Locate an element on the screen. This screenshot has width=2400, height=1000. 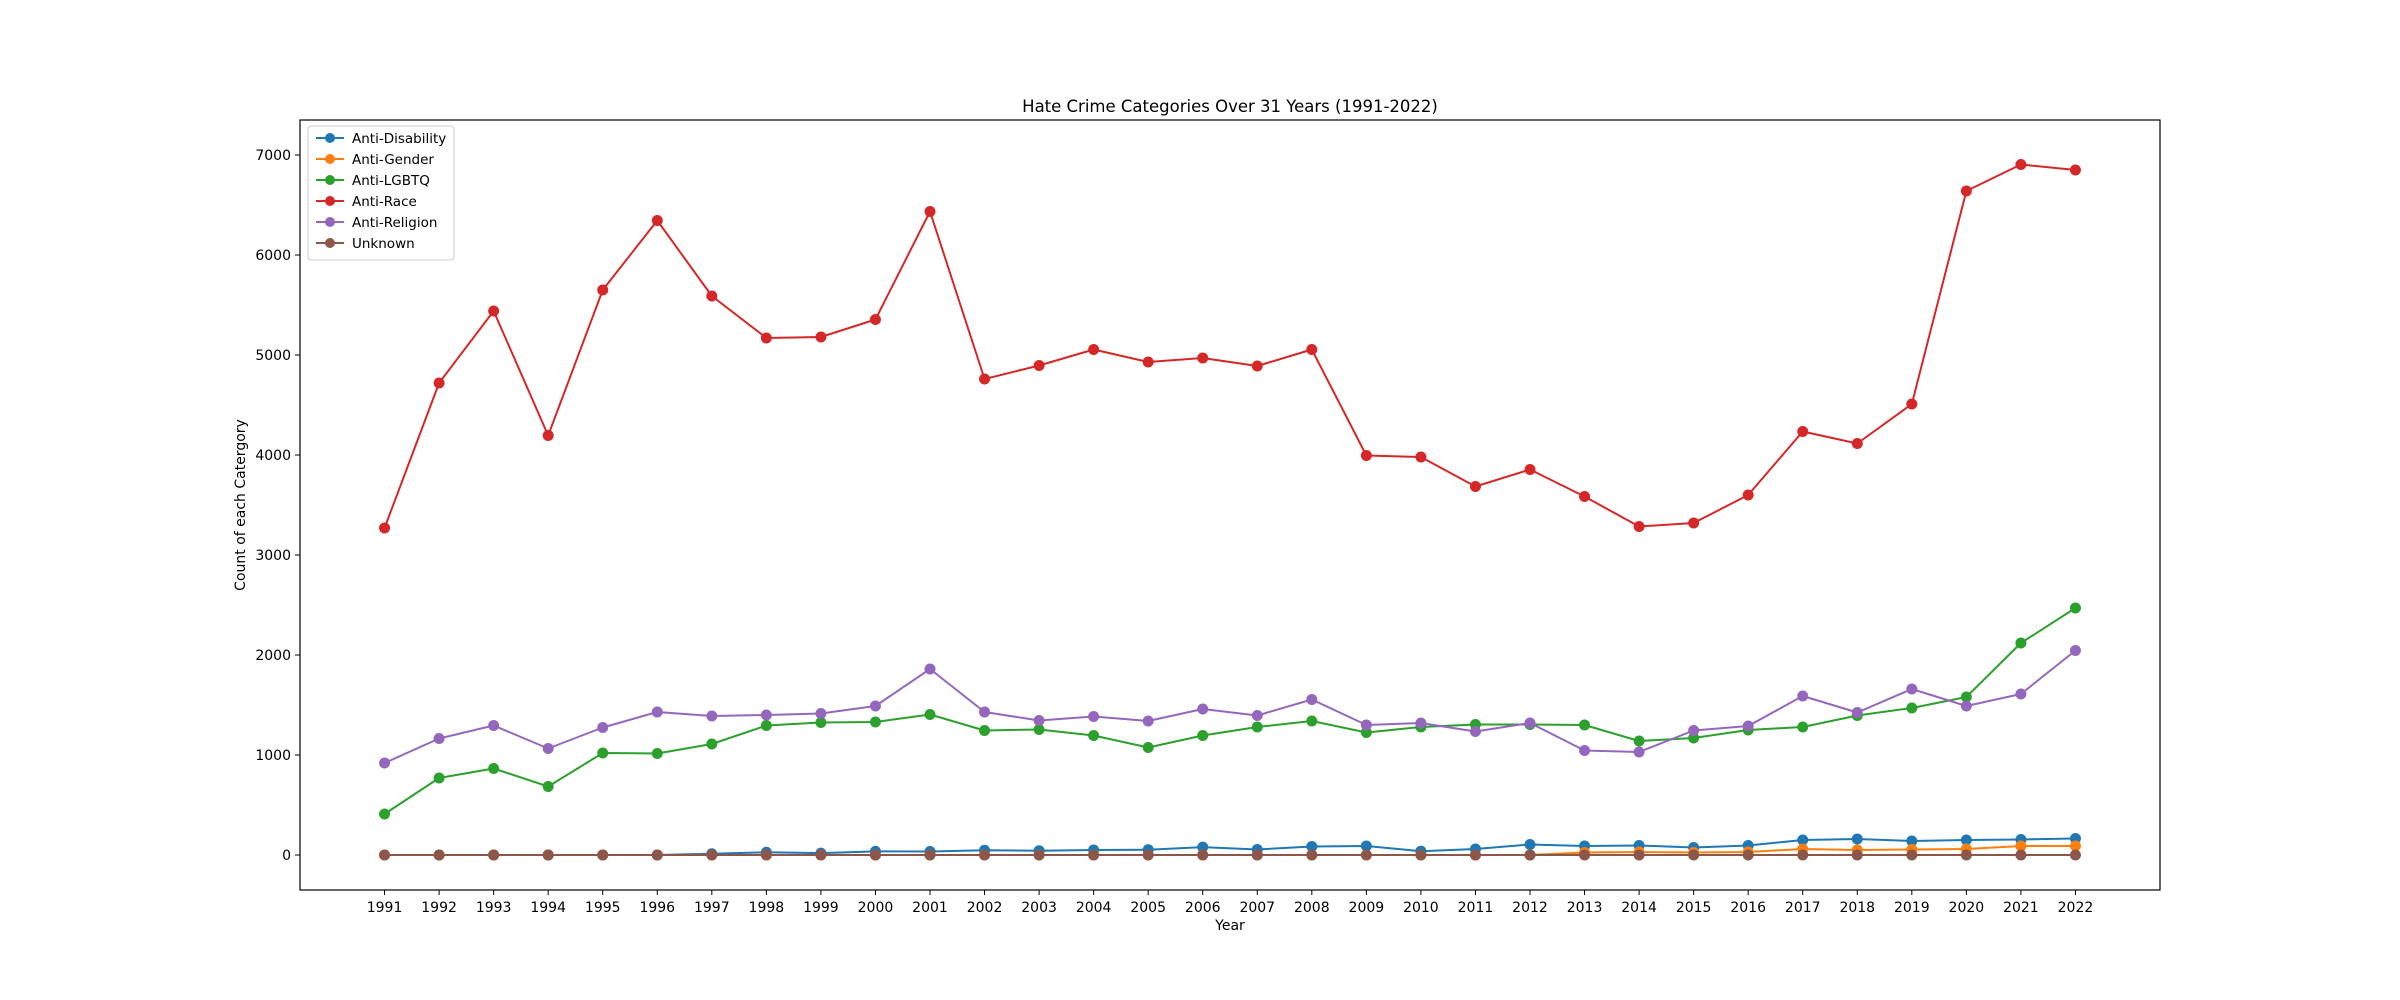
x-tick-label: 2007 is located at coordinates (1257, 908).